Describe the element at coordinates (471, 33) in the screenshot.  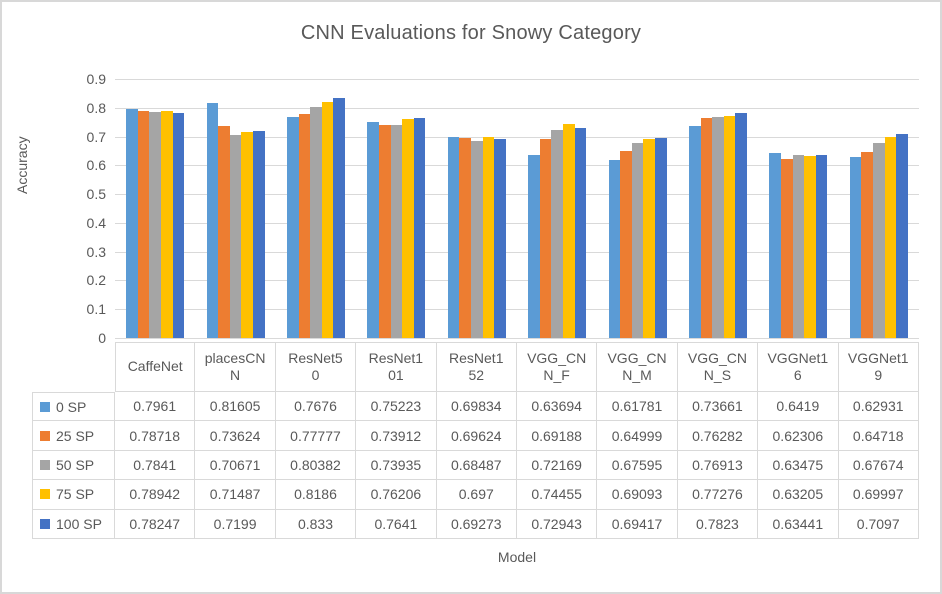
I see `chart-title: CNN Evaluations for Snowy Category` at that location.